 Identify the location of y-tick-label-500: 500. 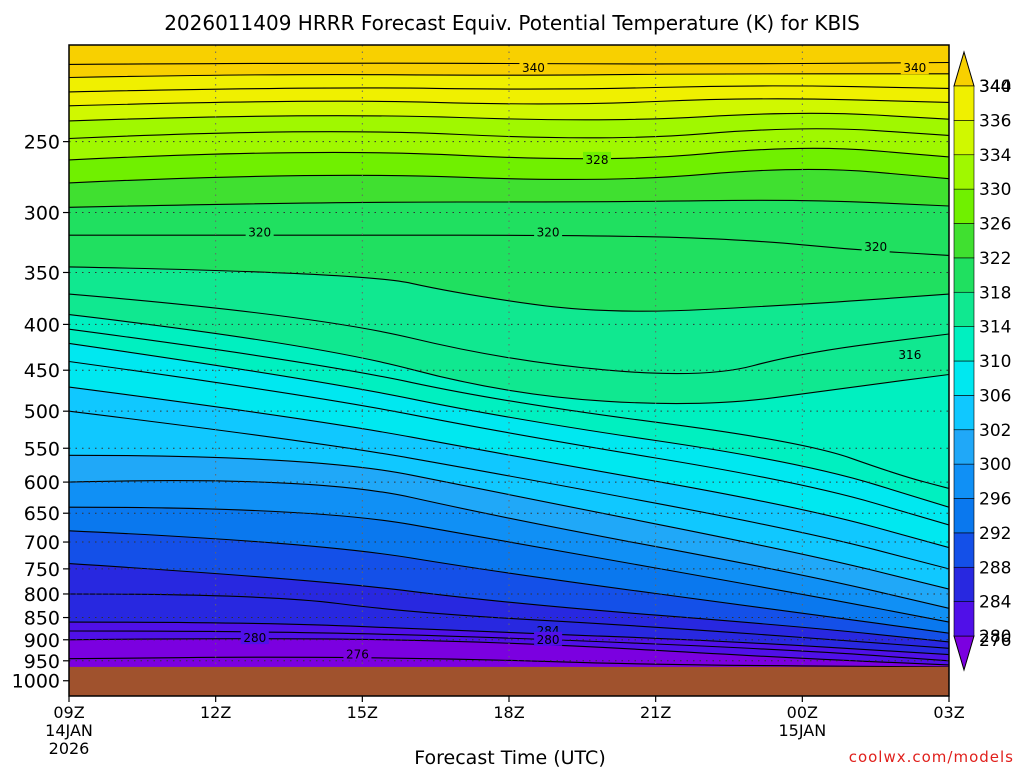
(42, 412).